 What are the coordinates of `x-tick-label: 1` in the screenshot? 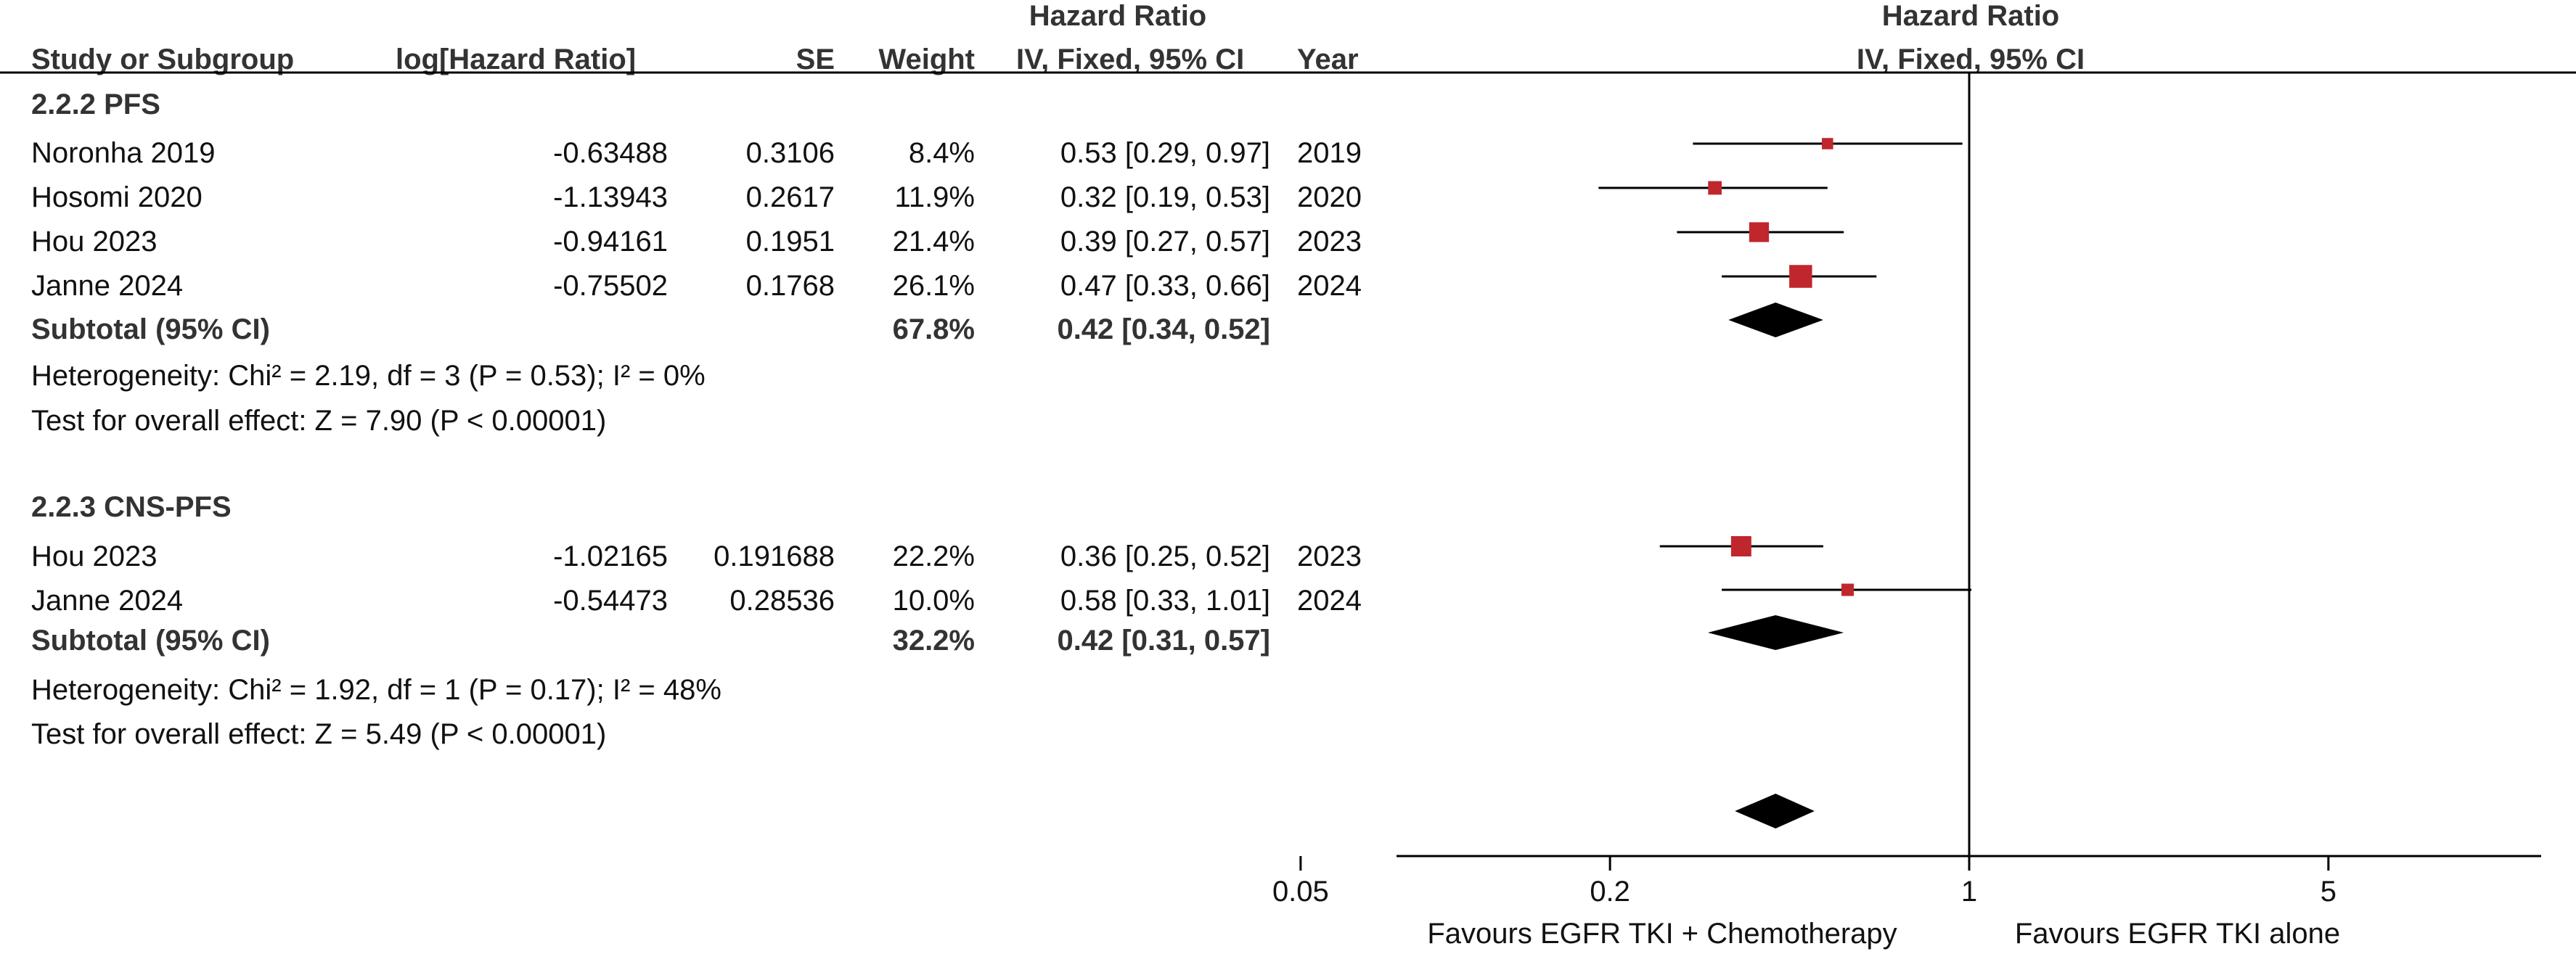 It's located at (1969, 892).